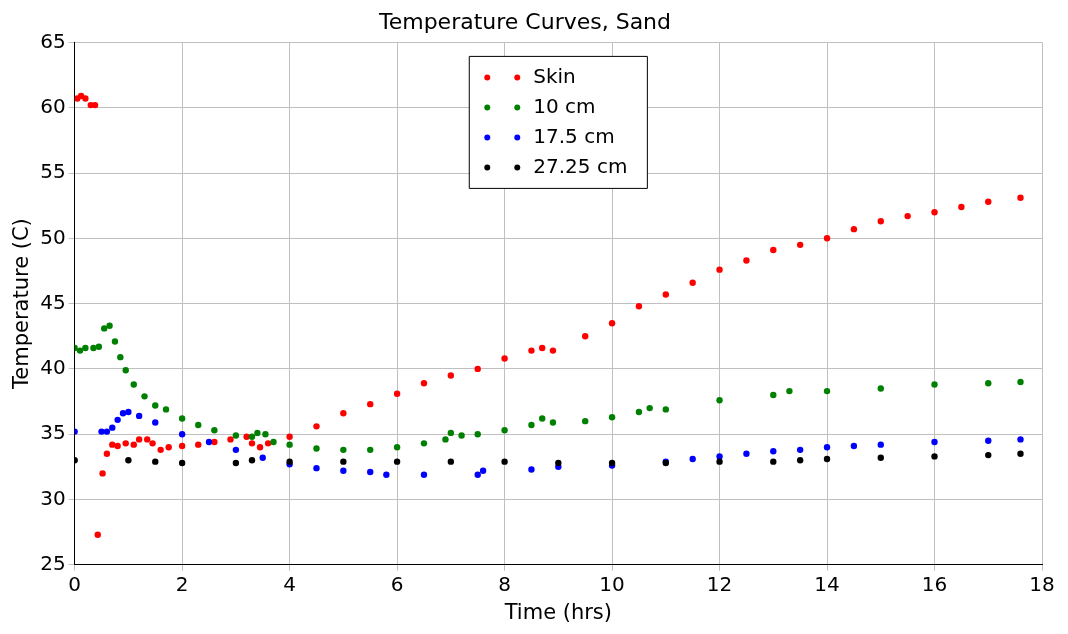 The width and height of the screenshot is (1068, 634). What do you see at coordinates (524, 21) in the screenshot?
I see `chart-title: Temperature Curves, Sand` at bounding box center [524, 21].